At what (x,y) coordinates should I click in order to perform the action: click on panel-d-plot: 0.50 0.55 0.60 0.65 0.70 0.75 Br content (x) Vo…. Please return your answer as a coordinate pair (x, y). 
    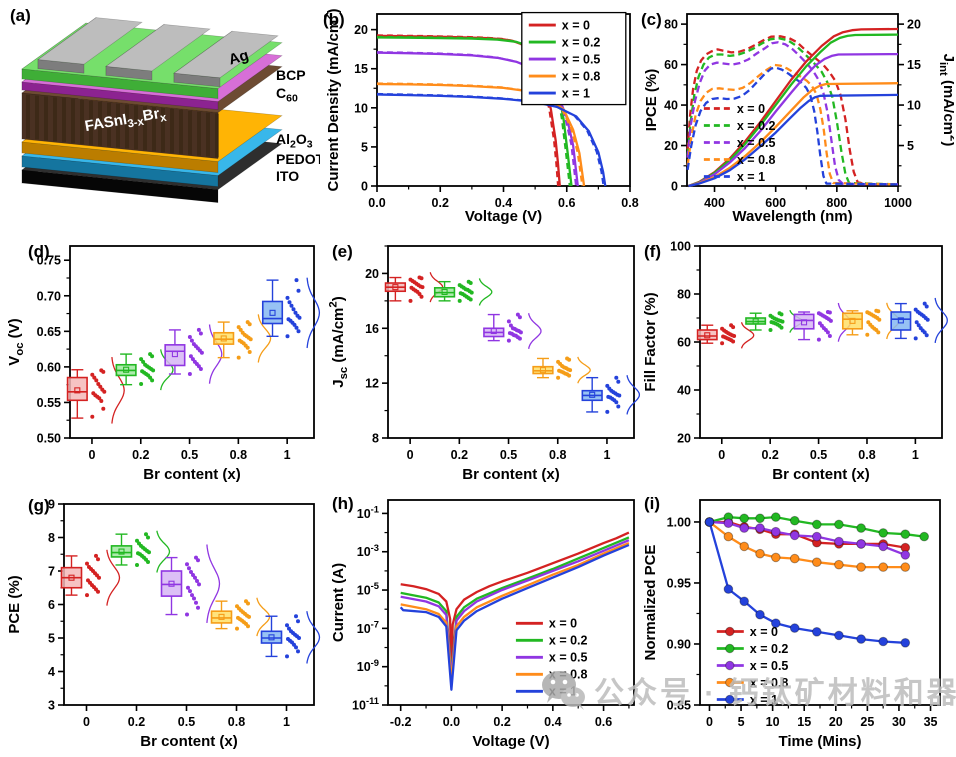
    Looking at the image, I should click on (165, 360).